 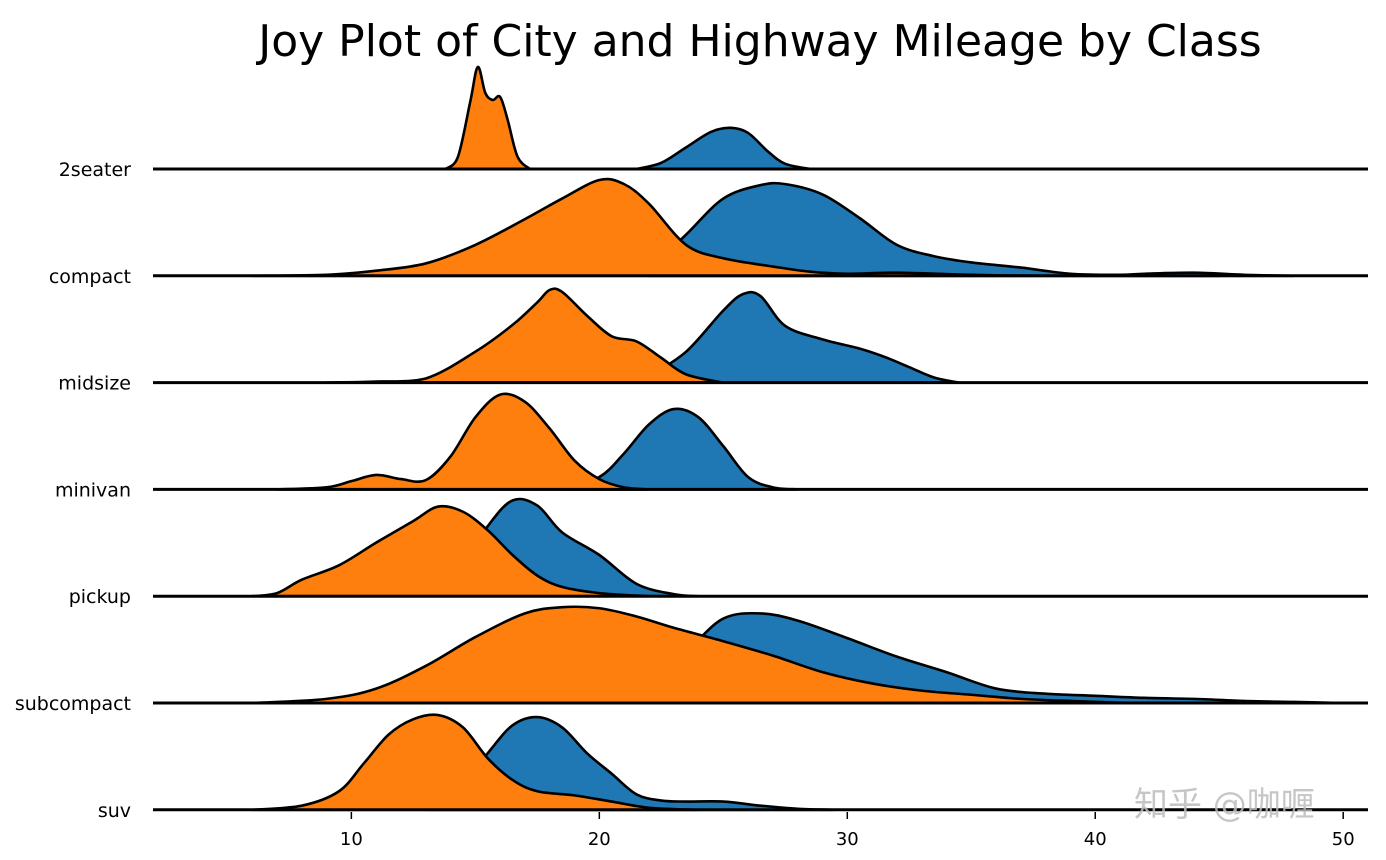 What do you see at coordinates (679, 449) in the screenshot?
I see `ridge-area-hwy-minivan` at bounding box center [679, 449].